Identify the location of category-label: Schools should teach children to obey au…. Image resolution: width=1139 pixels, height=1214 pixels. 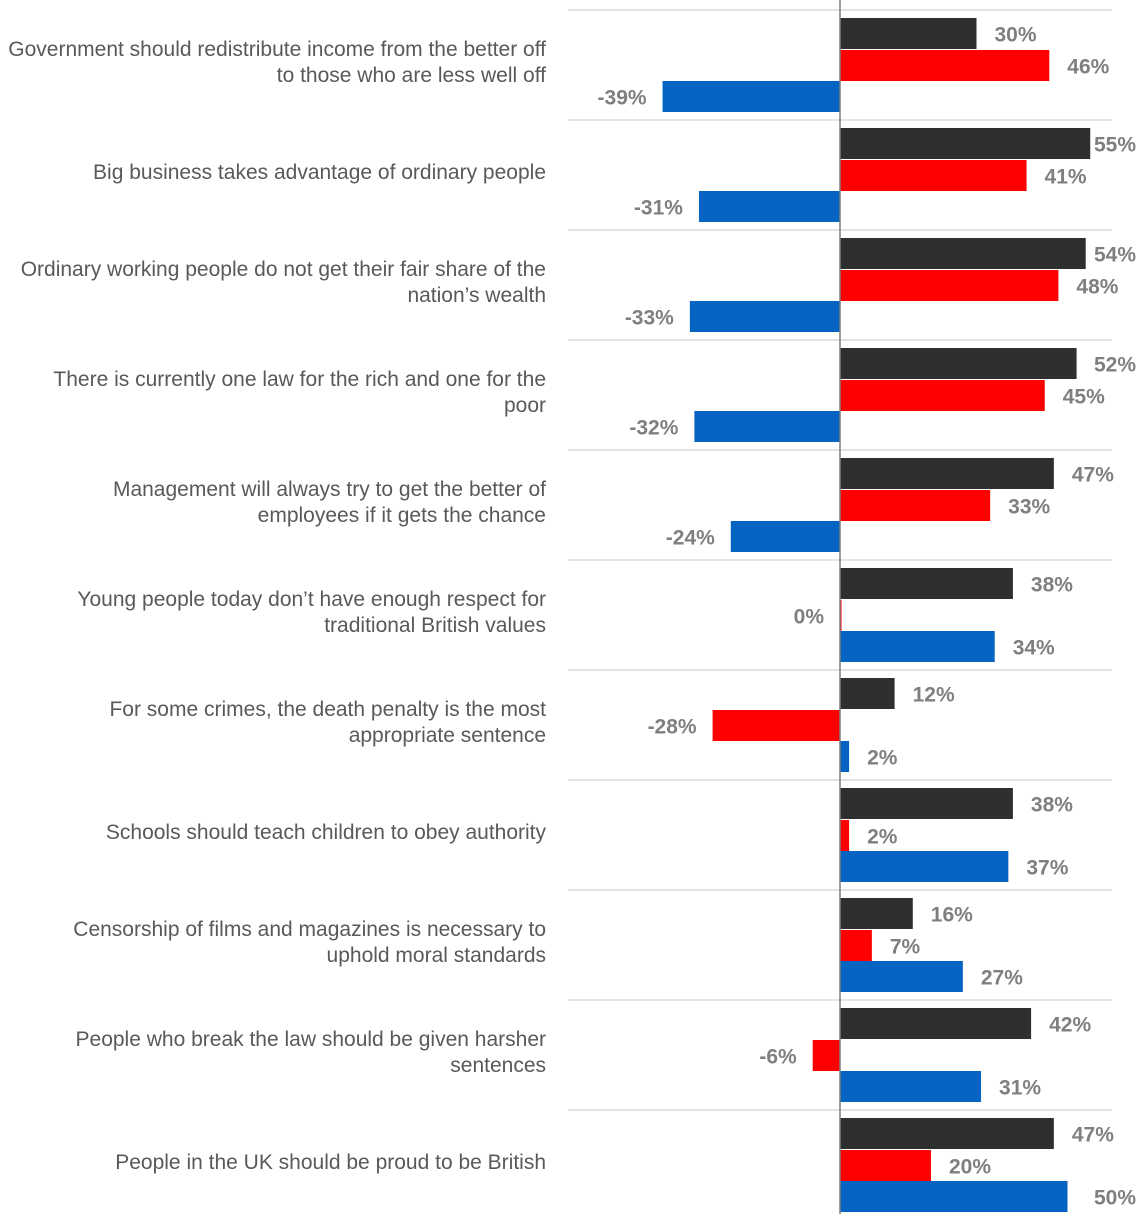
(325, 832).